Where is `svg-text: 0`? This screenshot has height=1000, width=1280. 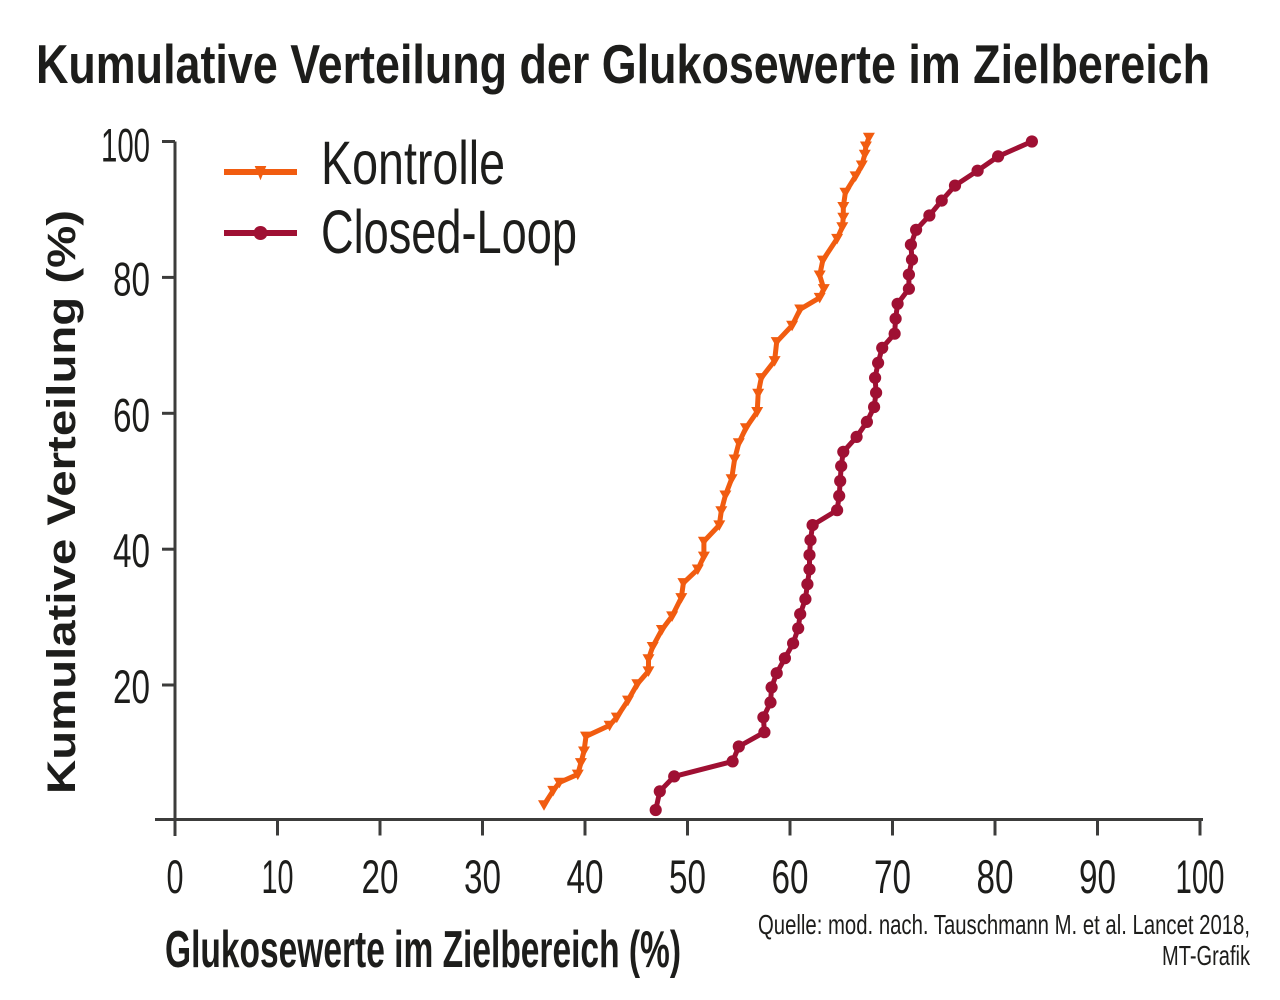 svg-text: 0 is located at coordinates (175, 876).